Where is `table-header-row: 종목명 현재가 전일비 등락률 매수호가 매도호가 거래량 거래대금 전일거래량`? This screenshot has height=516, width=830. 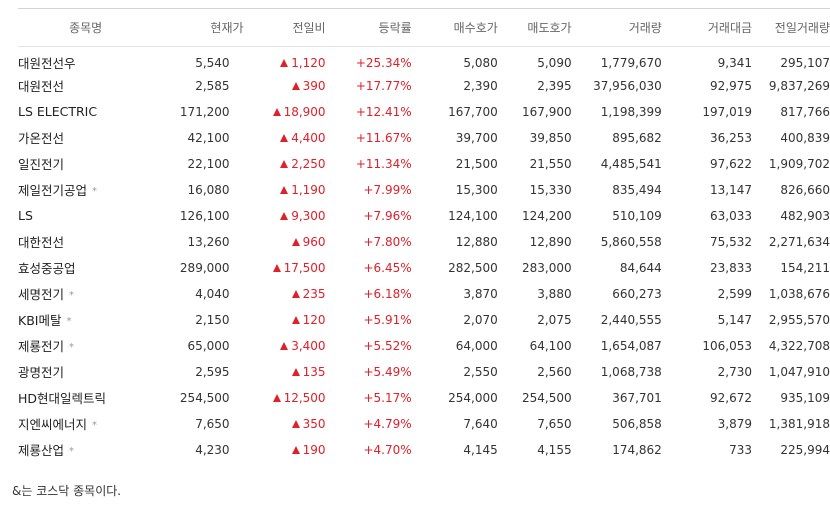
table-header-row: 종목명 현재가 전일비 등락률 매수호가 매도호가 거래량 거래대금 전일거래량 is located at coordinates (424, 27).